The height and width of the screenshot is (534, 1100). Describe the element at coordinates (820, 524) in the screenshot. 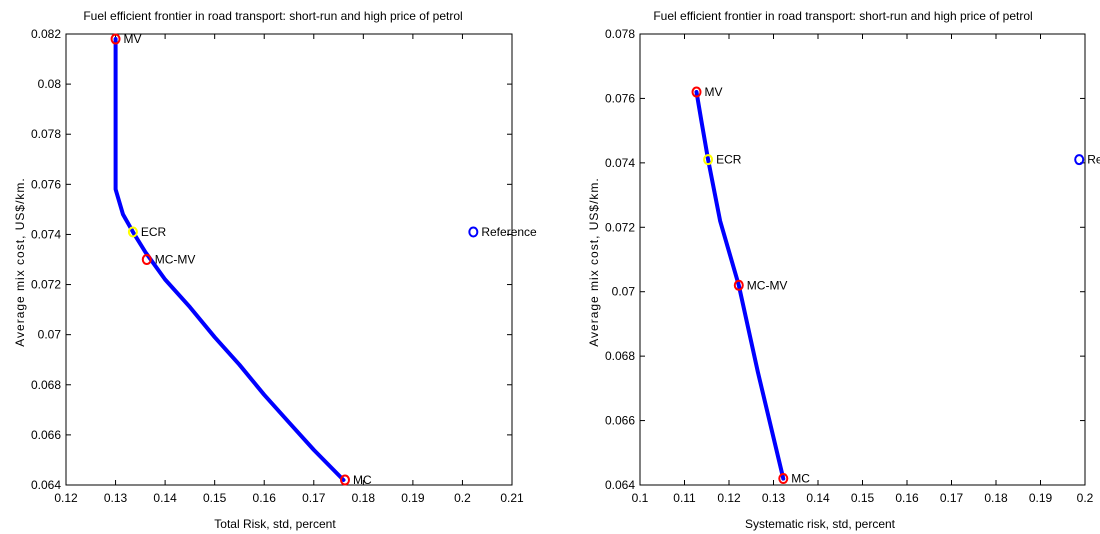

I see `x-axis-label: Systematic risk, std, percent` at that location.